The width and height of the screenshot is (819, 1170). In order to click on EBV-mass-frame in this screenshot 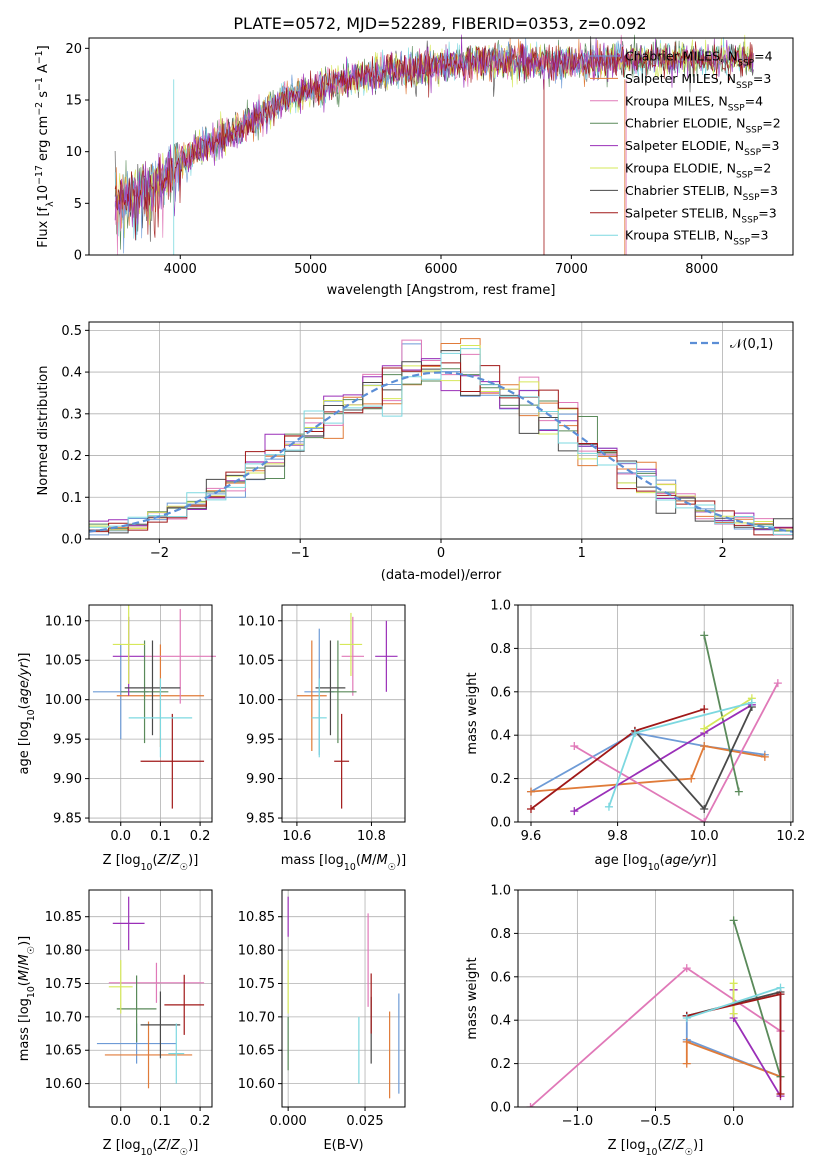, I will do `click(343, 998)`.